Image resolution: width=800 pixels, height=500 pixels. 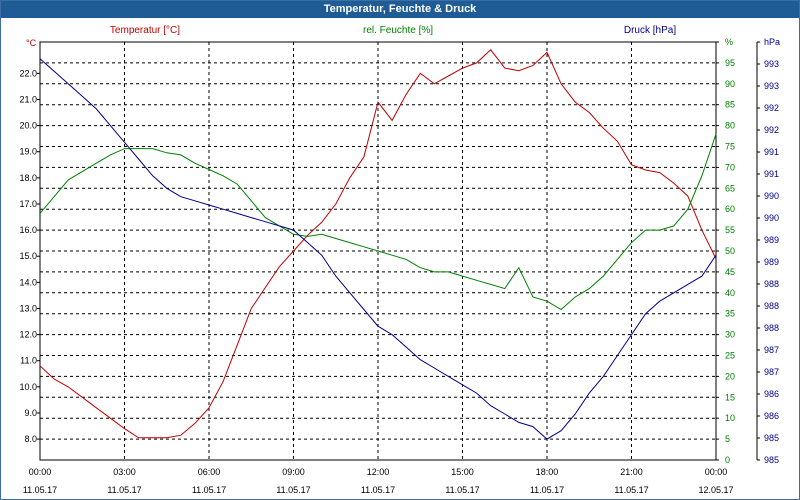 What do you see at coordinates (547, 472) in the screenshot?
I see `x-tick-time: 18:00` at bounding box center [547, 472].